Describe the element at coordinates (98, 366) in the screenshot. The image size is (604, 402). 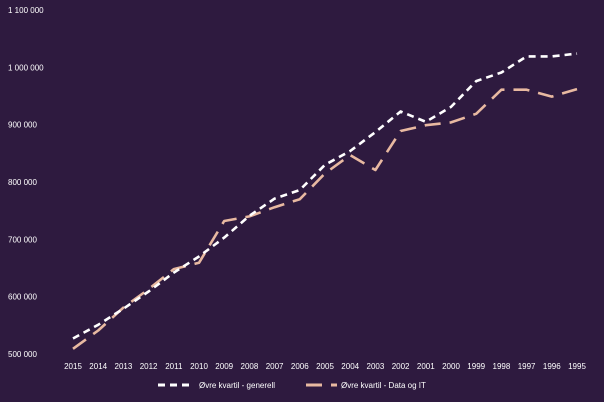
I see `x-tick-label: 2014` at that location.